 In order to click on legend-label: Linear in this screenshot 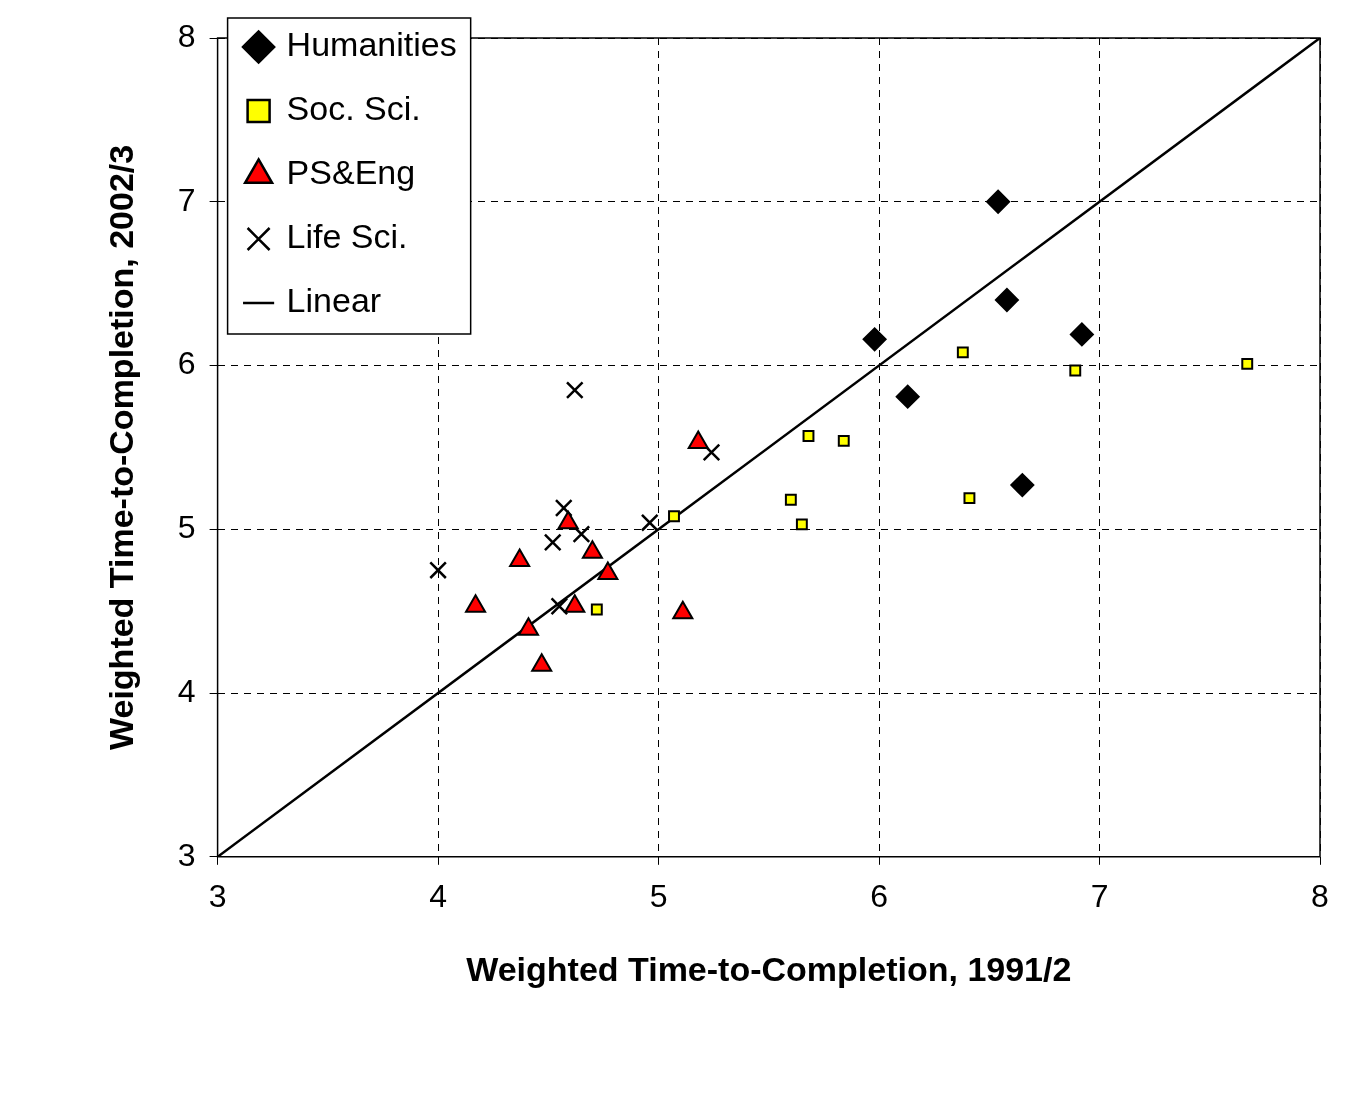, I will do `click(334, 300)`.